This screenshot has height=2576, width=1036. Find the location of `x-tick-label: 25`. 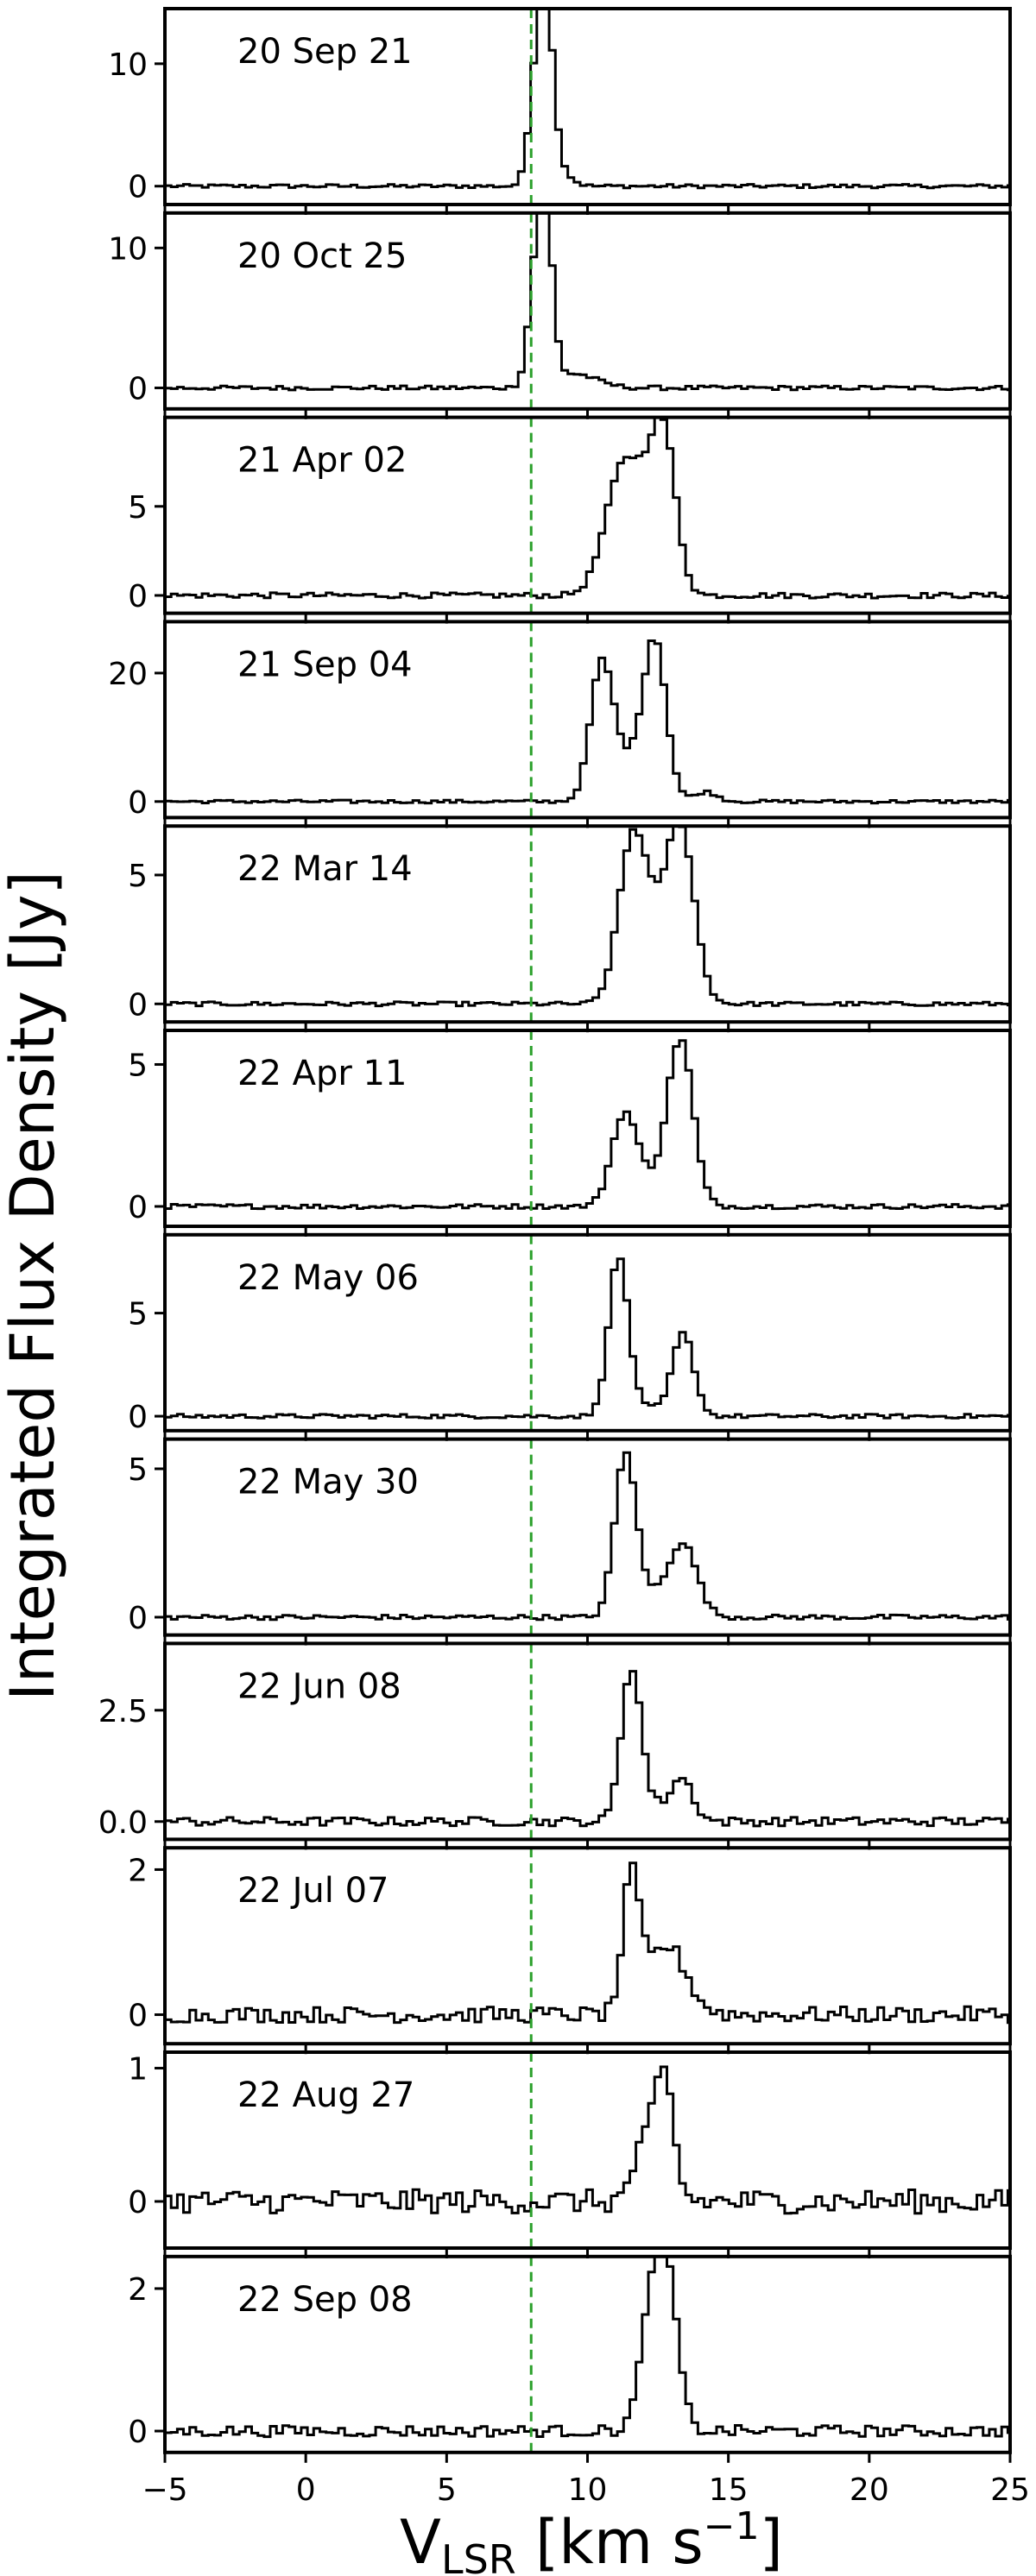

x-tick-label: 25 is located at coordinates (1010, 2490).